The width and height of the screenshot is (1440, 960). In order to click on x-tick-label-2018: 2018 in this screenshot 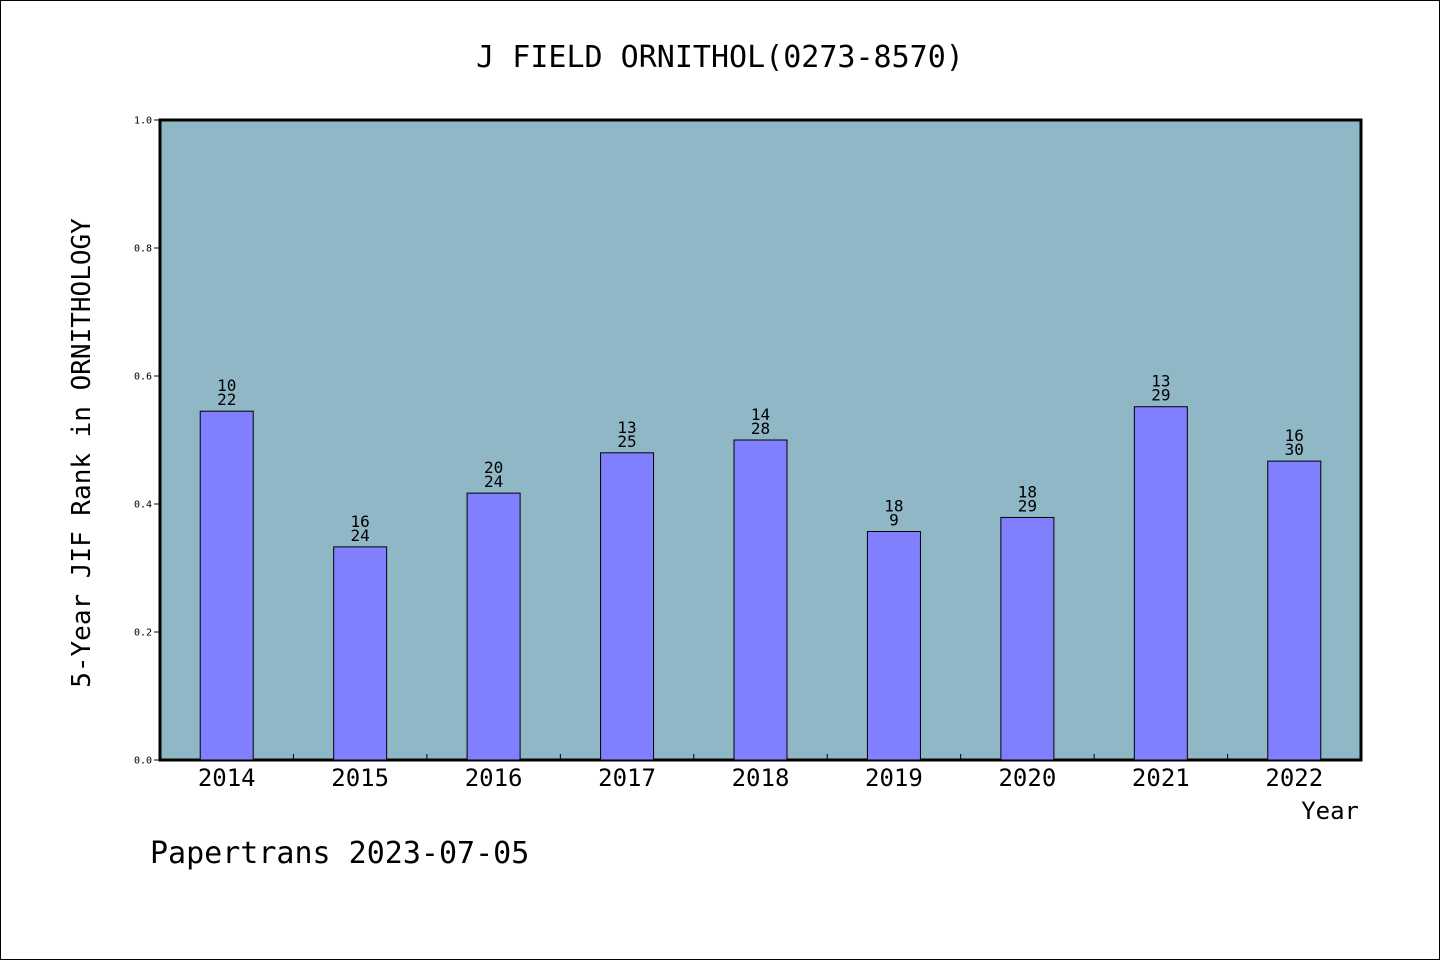, I will do `click(761, 778)`.